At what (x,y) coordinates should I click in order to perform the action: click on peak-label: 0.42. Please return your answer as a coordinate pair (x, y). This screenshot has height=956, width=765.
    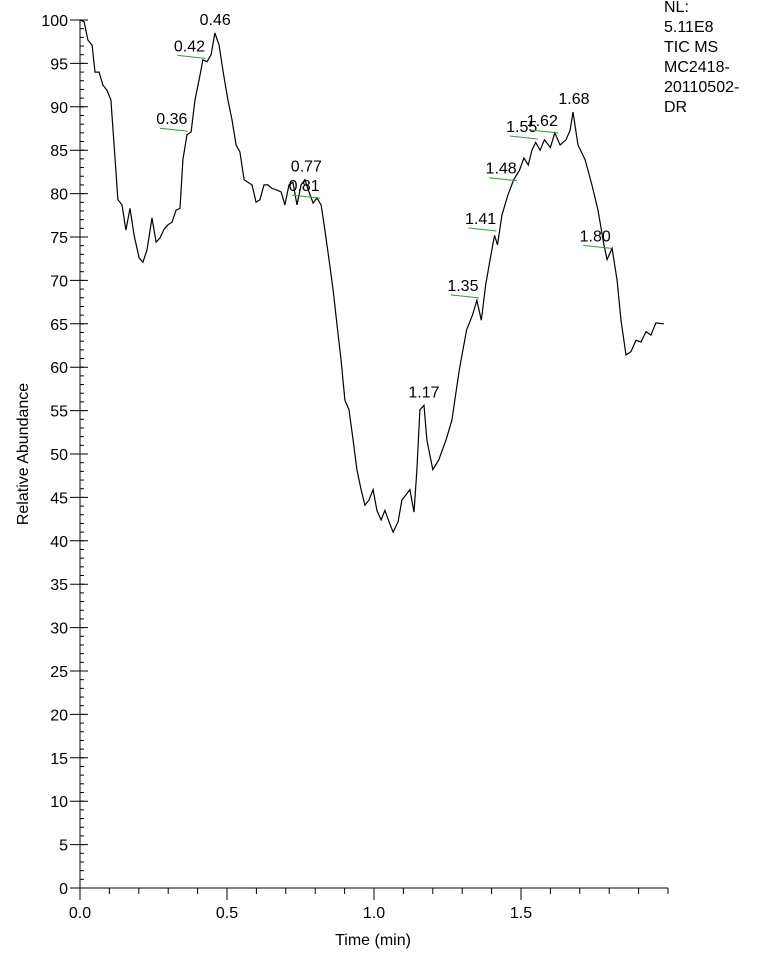
    Looking at the image, I should click on (189, 46).